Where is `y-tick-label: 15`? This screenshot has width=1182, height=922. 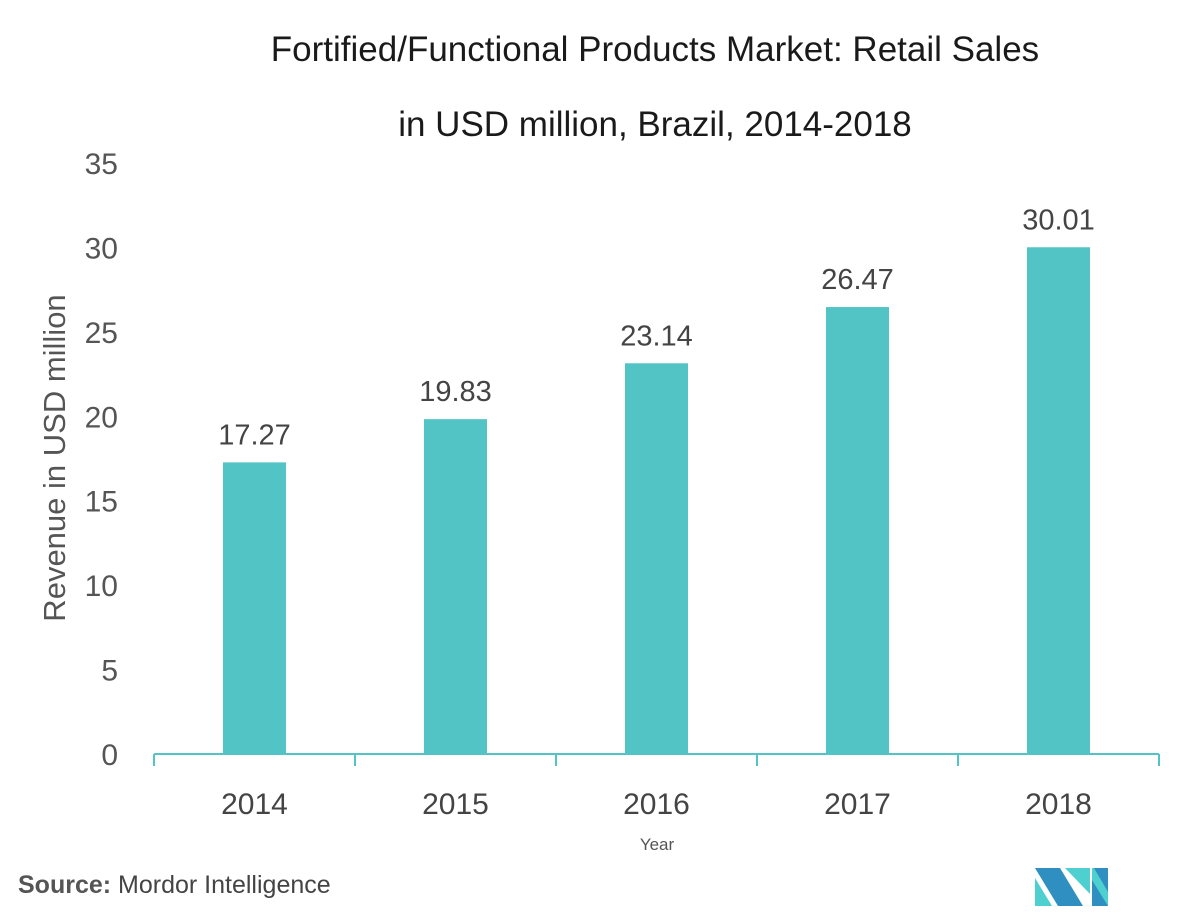
y-tick-label: 15 is located at coordinates (101, 502).